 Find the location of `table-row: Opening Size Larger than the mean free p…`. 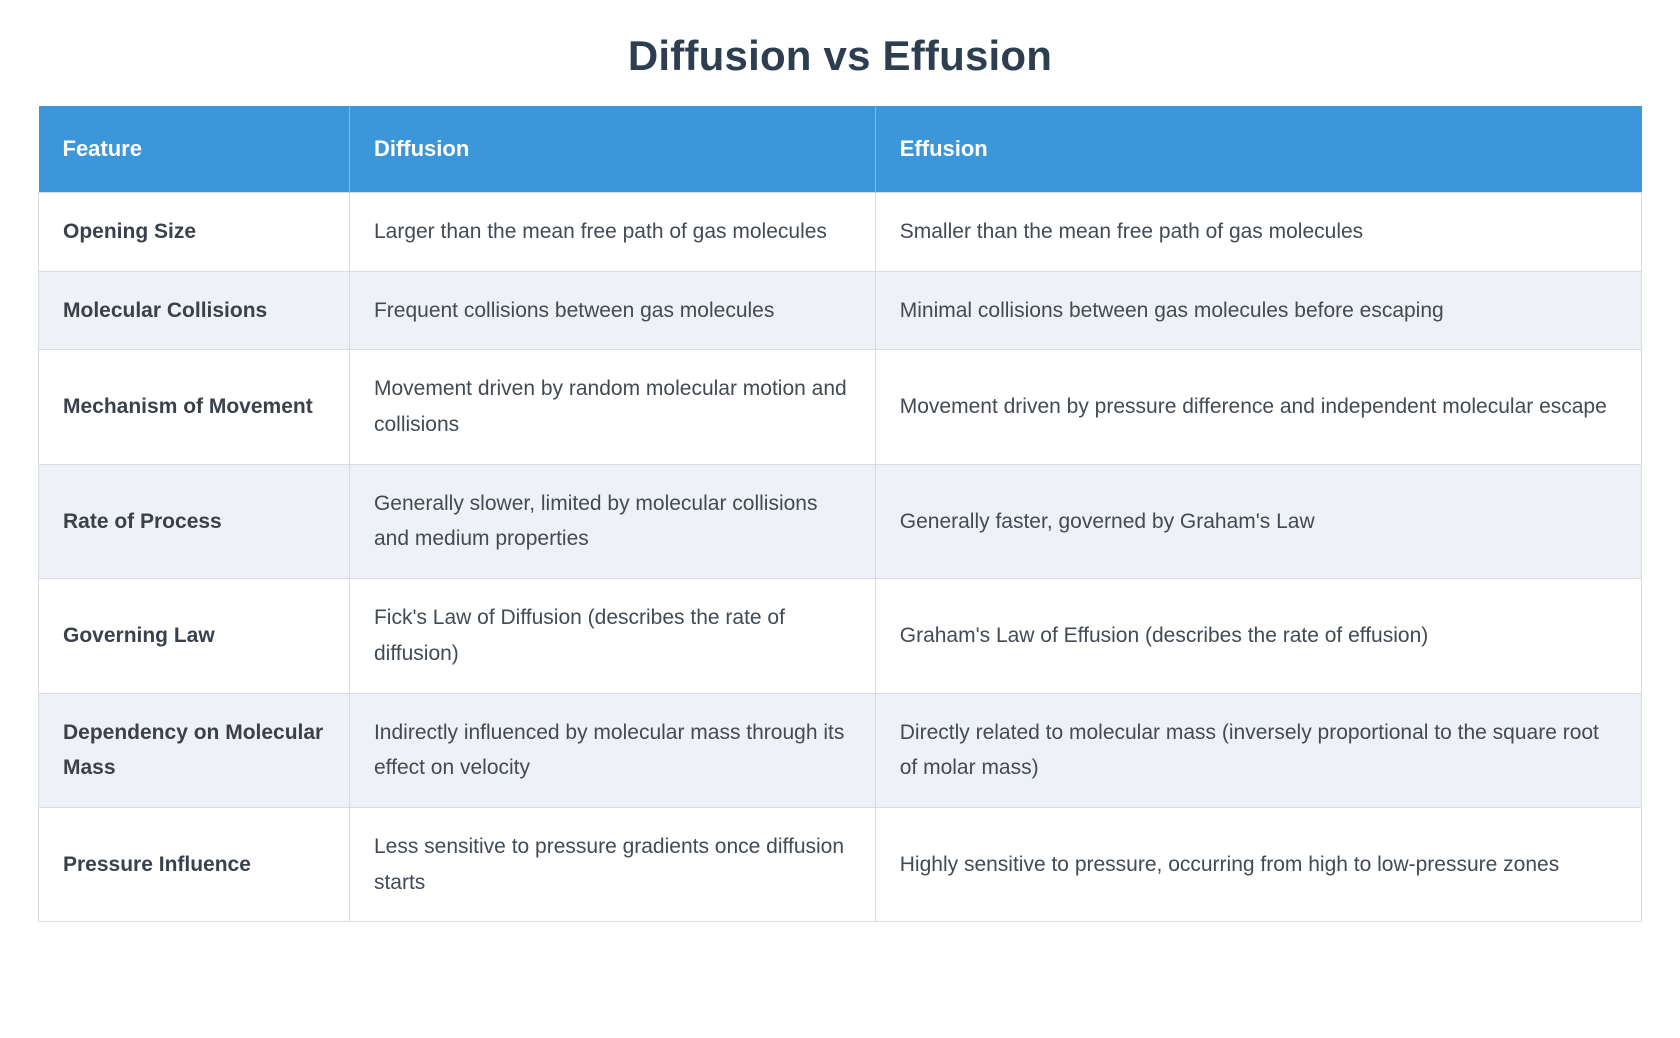

table-row: Opening Size Larger than the mean free p… is located at coordinates (840, 232).